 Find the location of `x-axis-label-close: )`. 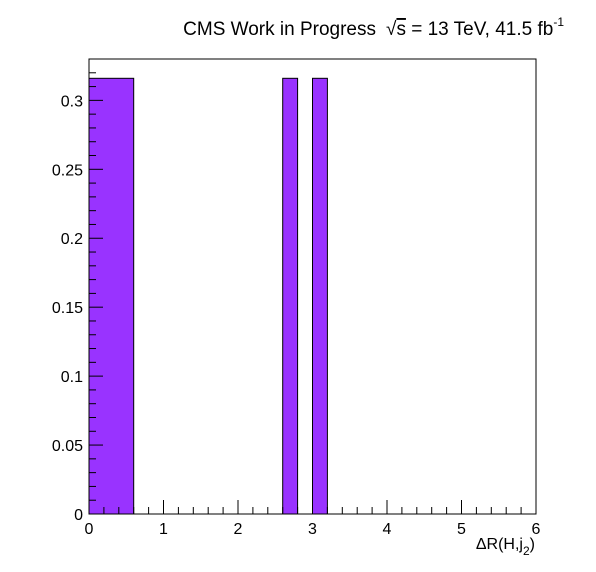

x-axis-label-close: ) is located at coordinates (532, 544).